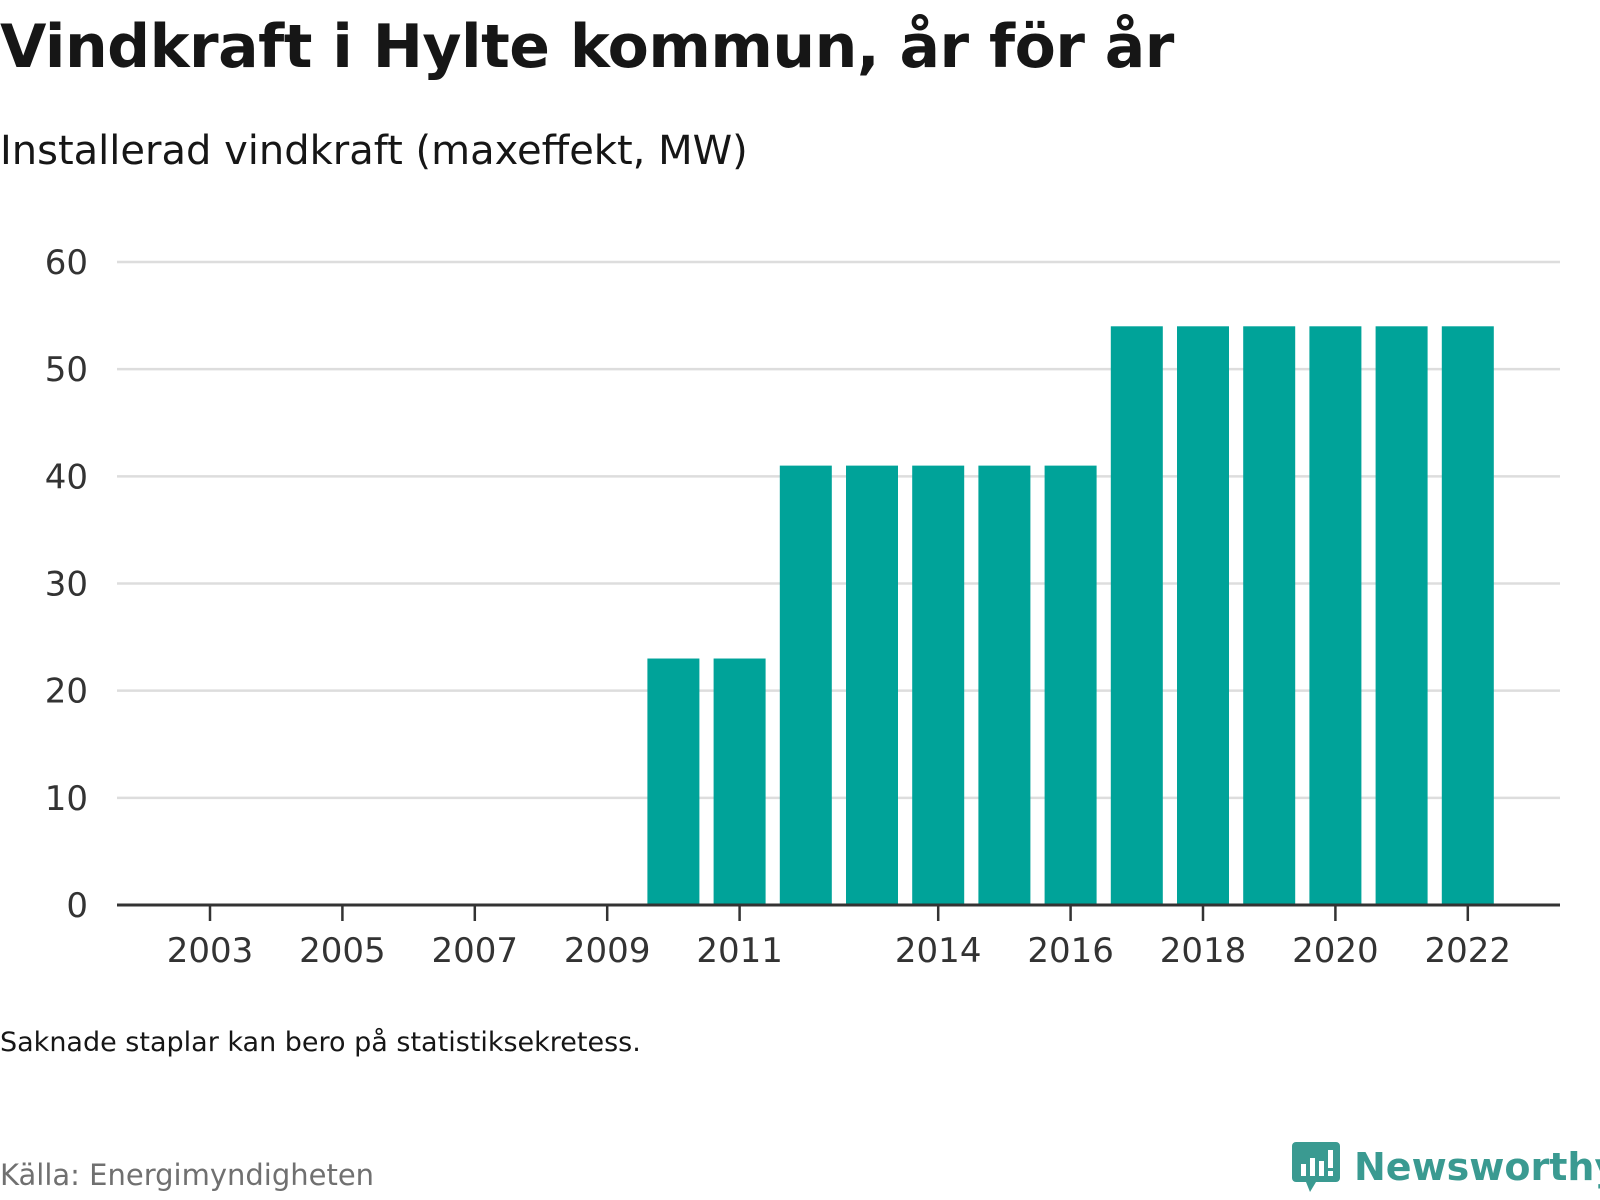 This screenshot has height=1200, width=1600. I want to click on brand-logo: Newsworthy, so click(1446, 1167).